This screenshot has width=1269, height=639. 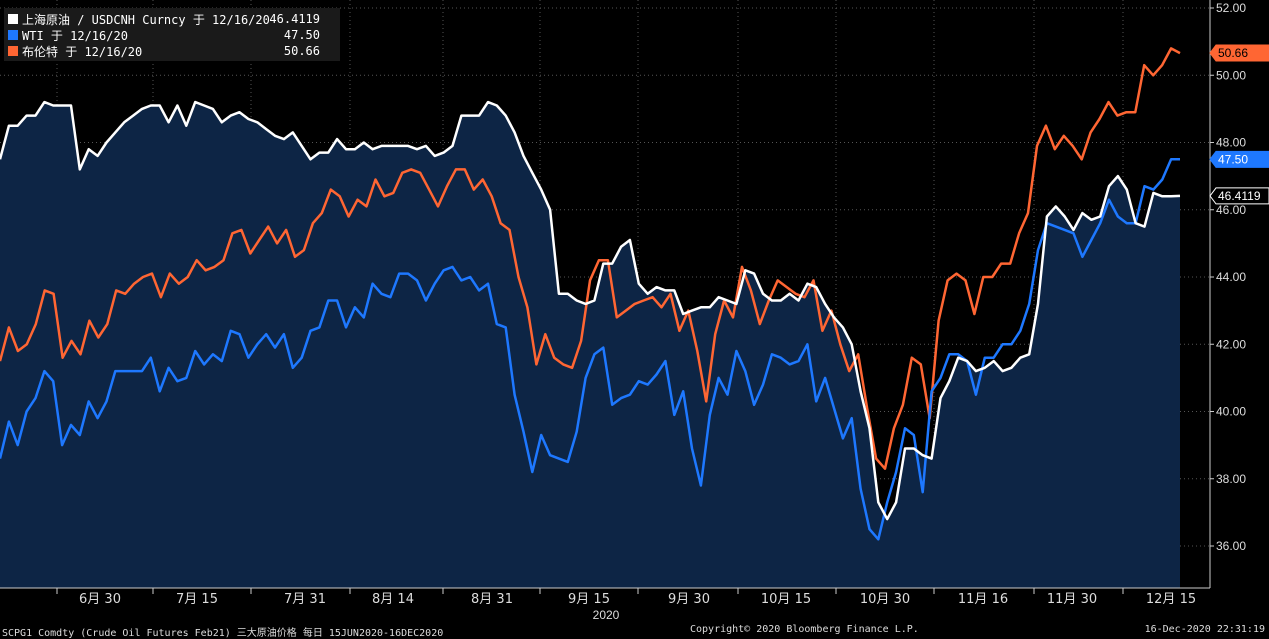 I want to click on x-tick-label: 8月 14, so click(x=393, y=599).